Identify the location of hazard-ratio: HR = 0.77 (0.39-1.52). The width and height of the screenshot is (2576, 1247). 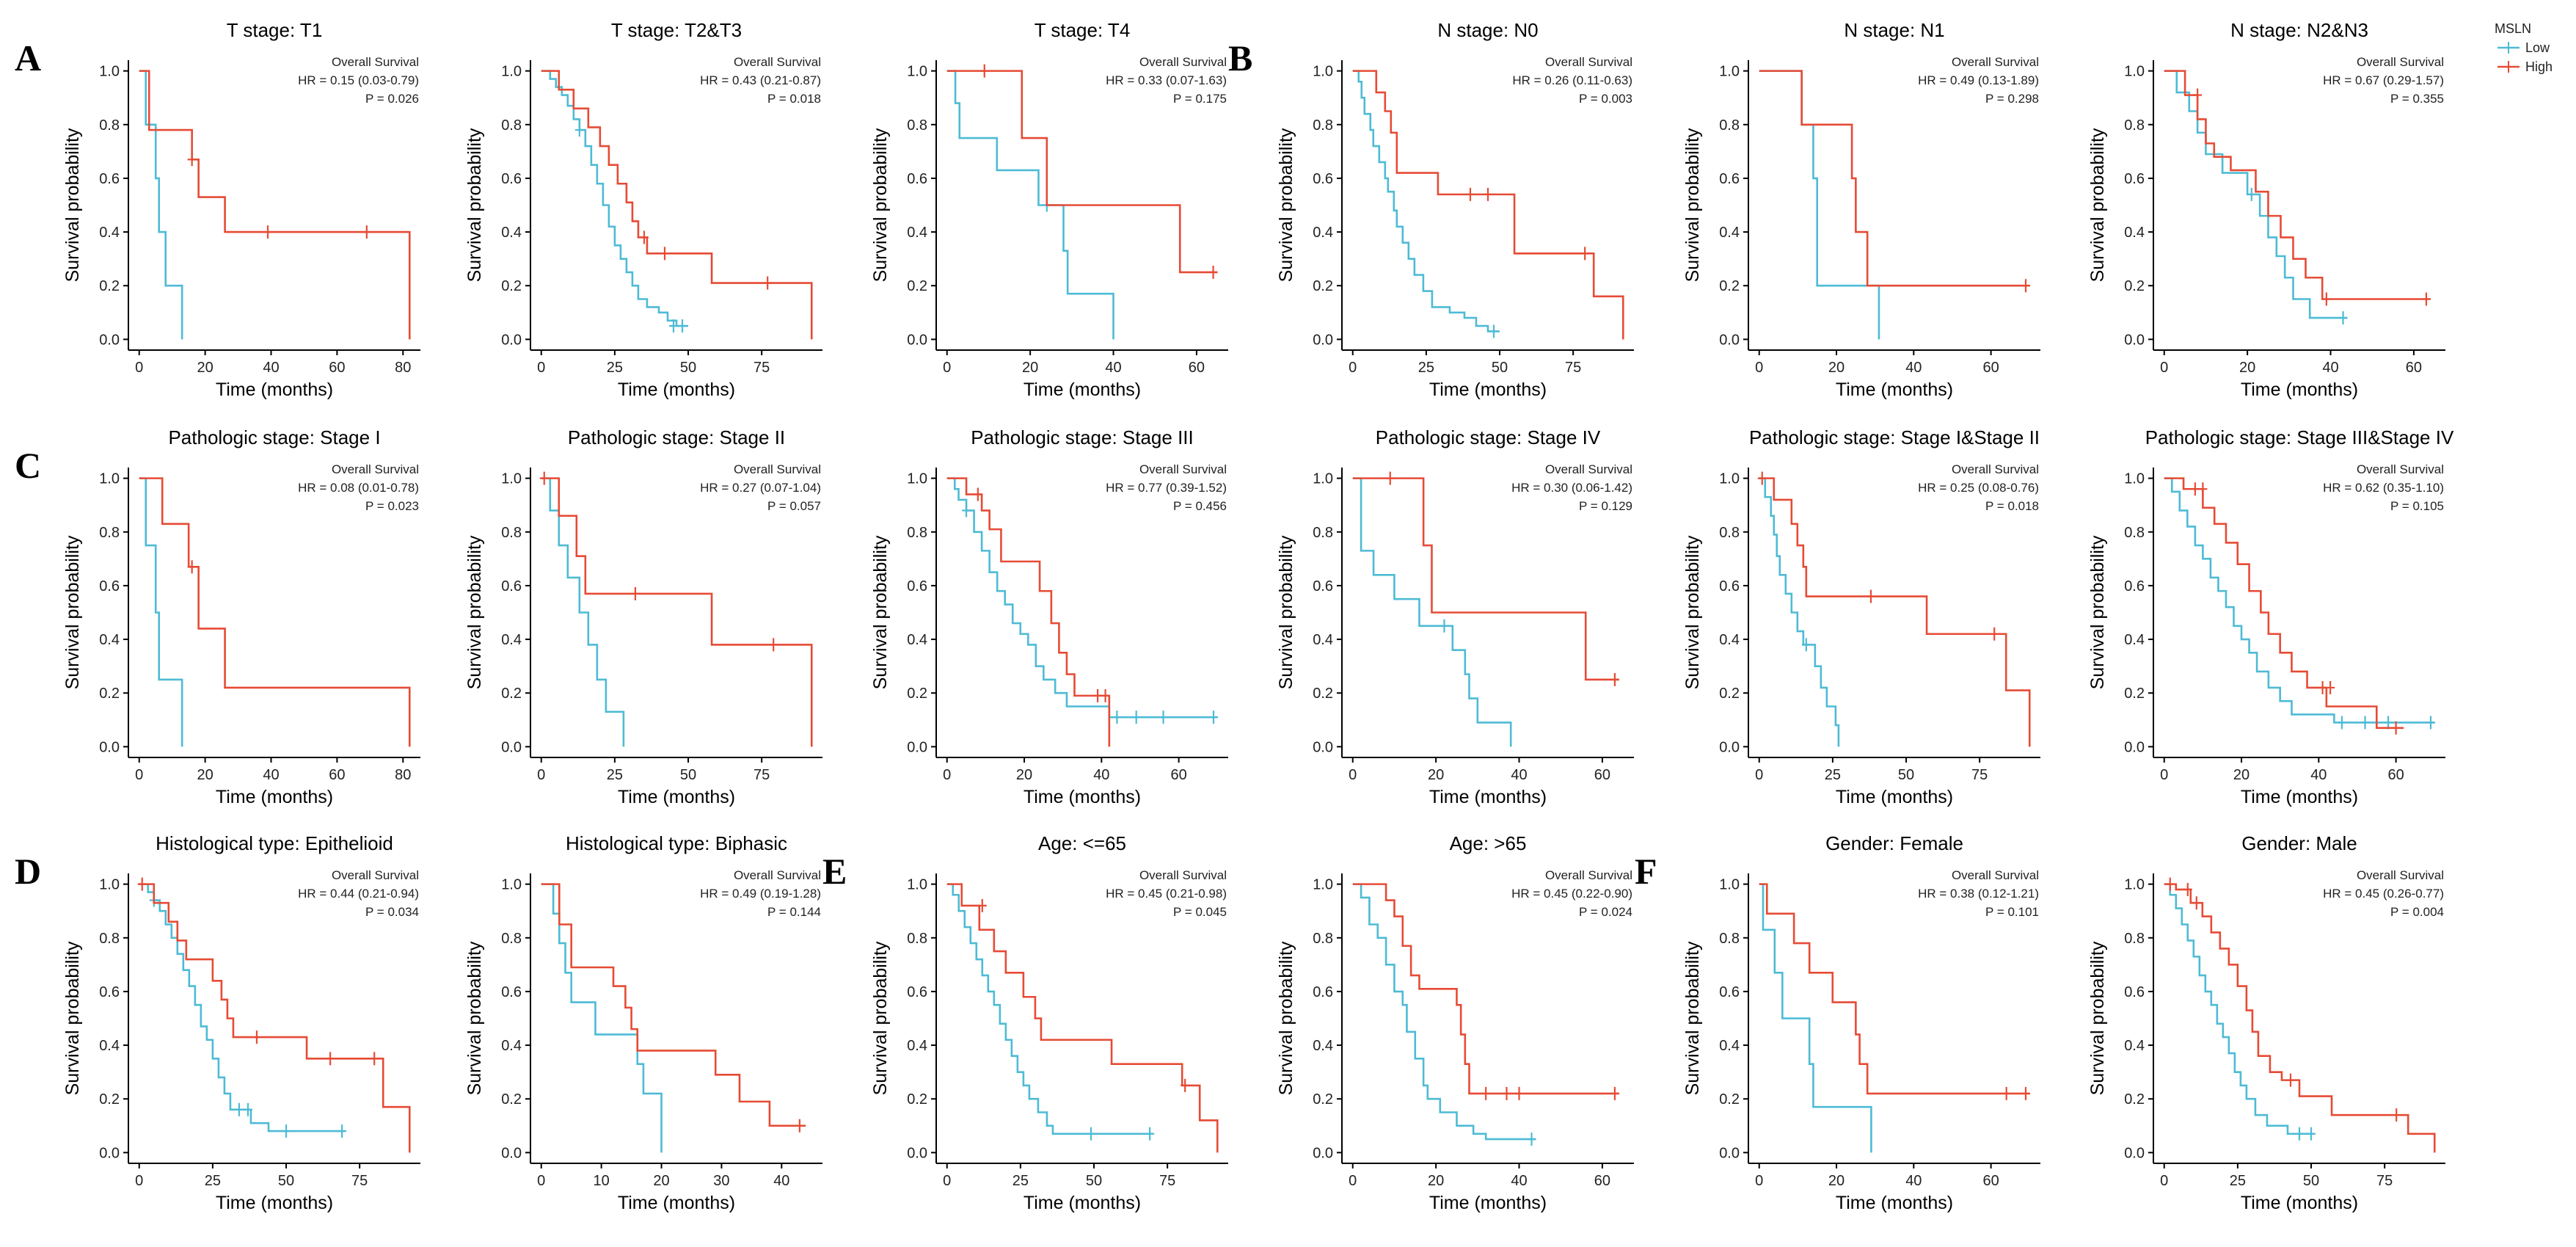
(1166, 488).